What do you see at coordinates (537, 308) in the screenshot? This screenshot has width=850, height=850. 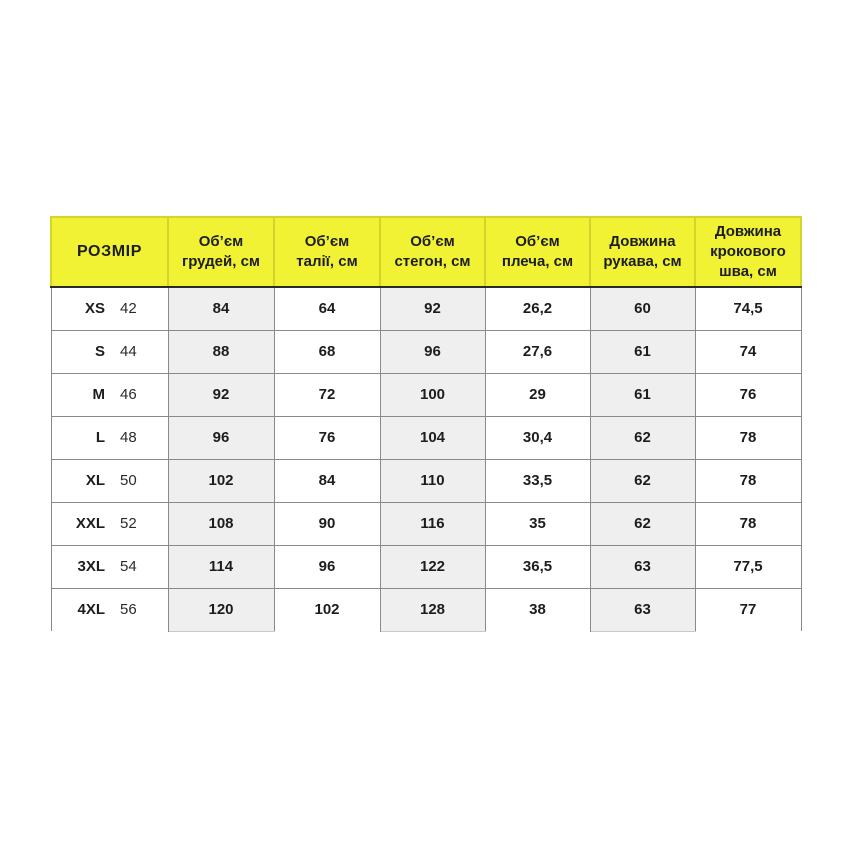 I see `cell-shoulder: 26,2` at bounding box center [537, 308].